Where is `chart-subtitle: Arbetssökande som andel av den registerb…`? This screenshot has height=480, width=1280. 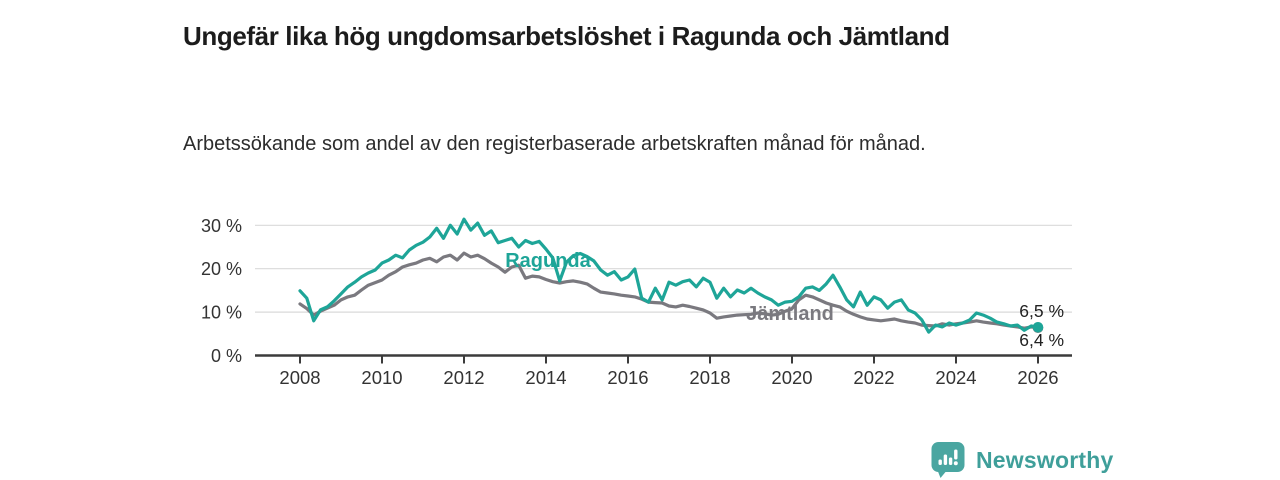
chart-subtitle: Arbetssökande som andel av den registerb… is located at coordinates (554, 144).